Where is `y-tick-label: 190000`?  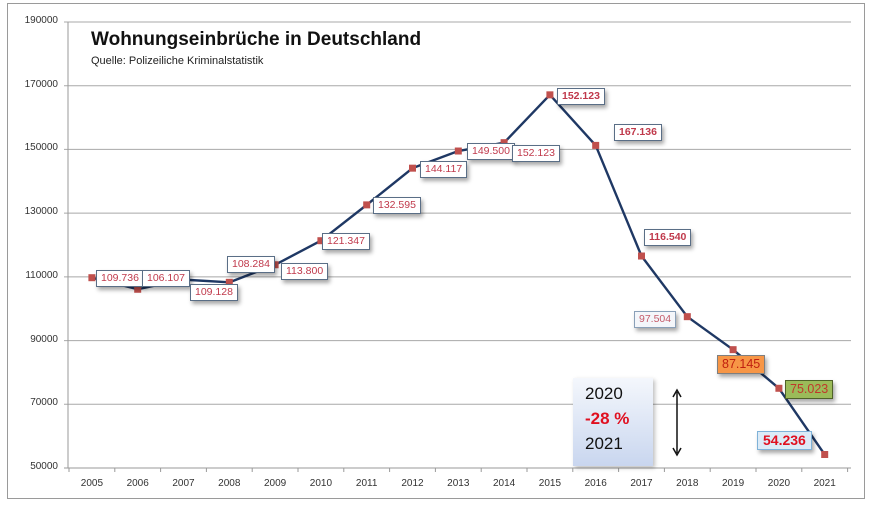 y-tick-label: 190000 is located at coordinates (41, 20).